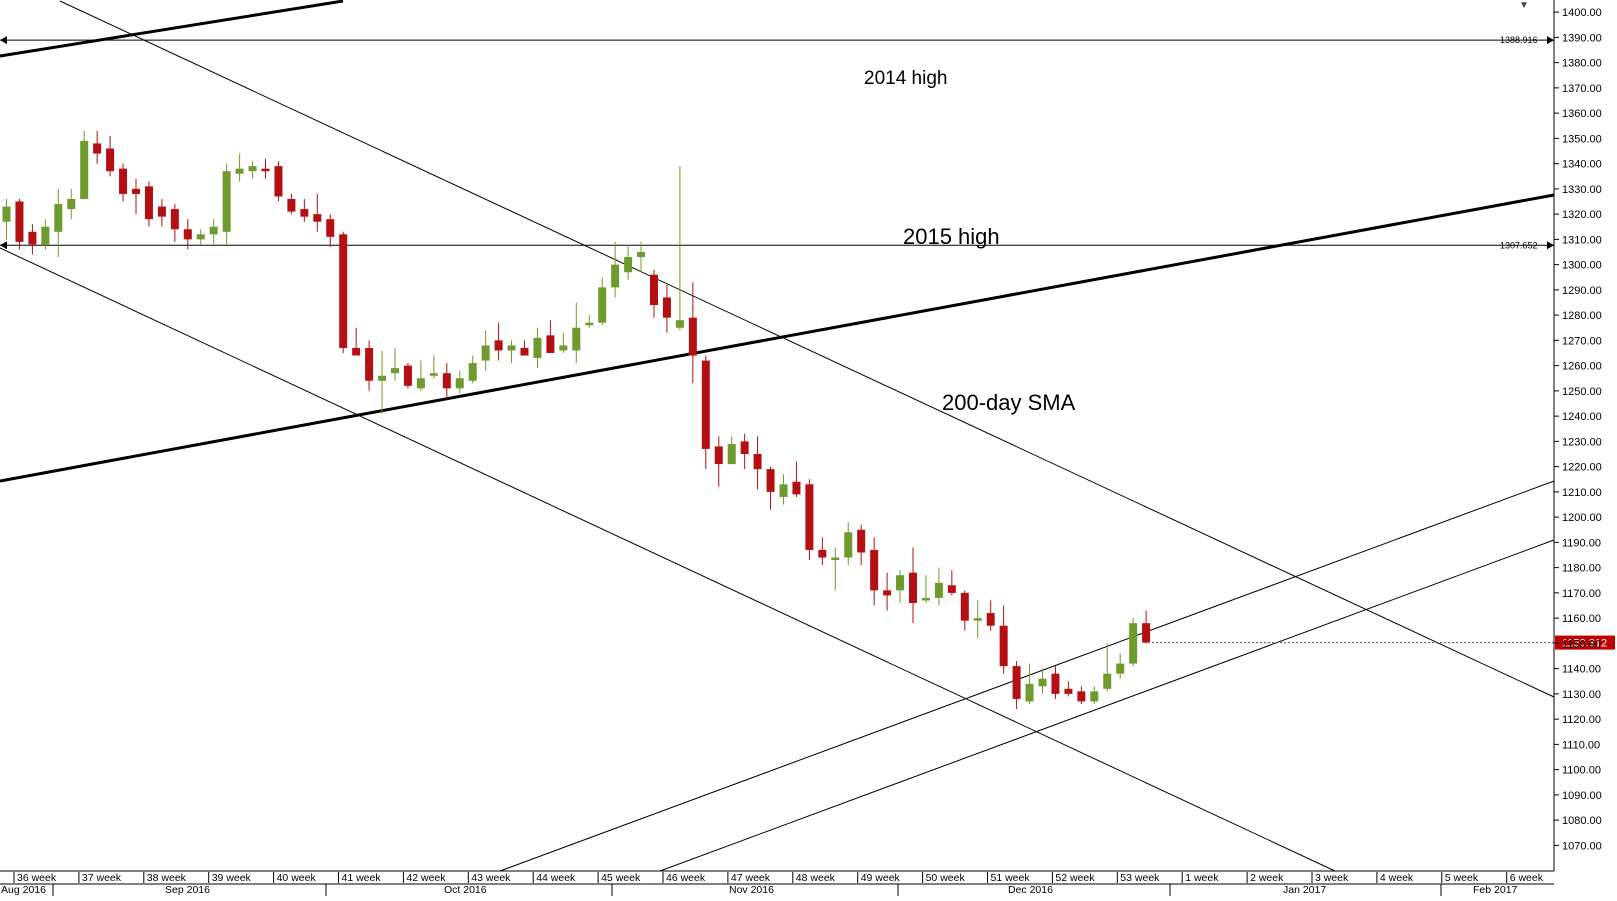 This screenshot has width=1617, height=901. What do you see at coordinates (37, 878) in the screenshot?
I see `week-label: 36 week` at bounding box center [37, 878].